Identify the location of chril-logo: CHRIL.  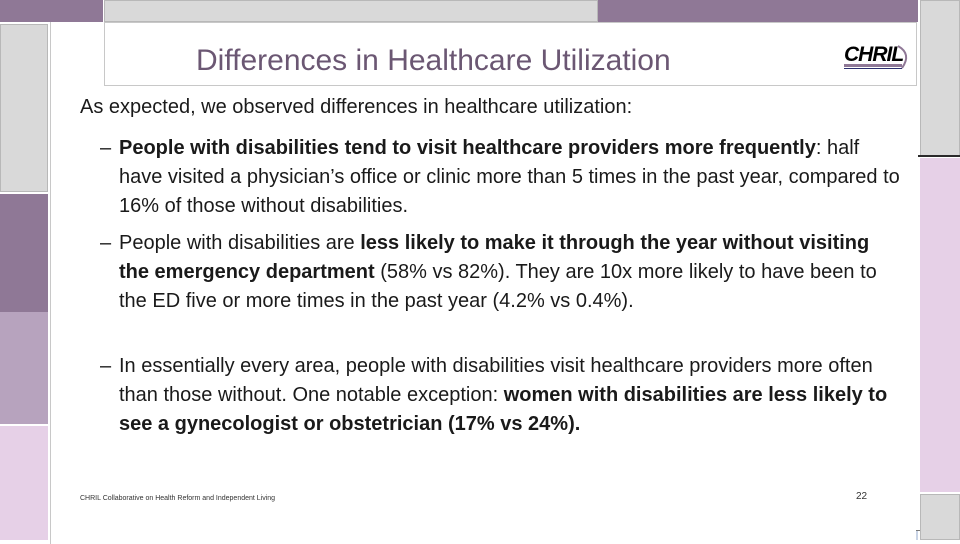
(877, 57).